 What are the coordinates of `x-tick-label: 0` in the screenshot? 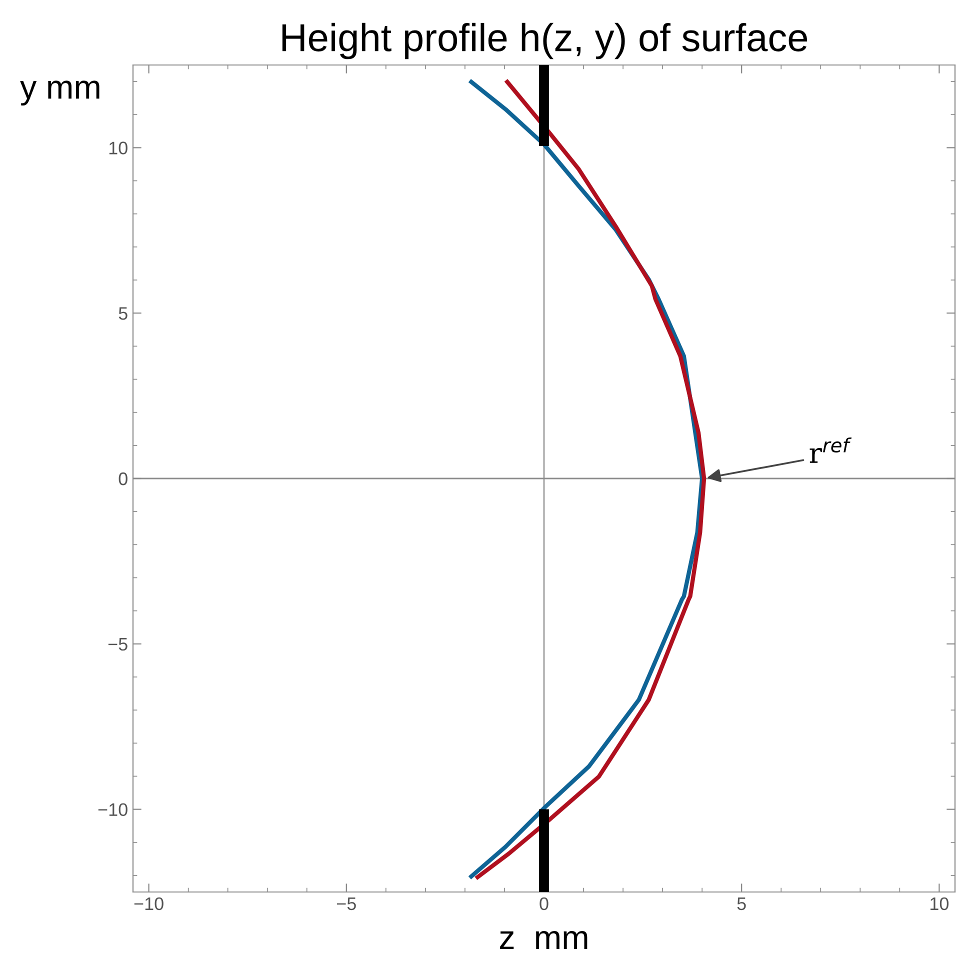 It's located at (544, 903).